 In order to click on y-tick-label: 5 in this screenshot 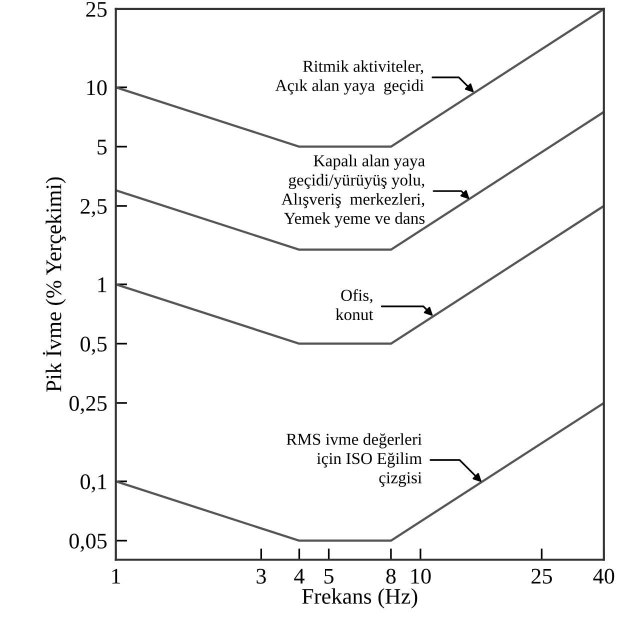, I will do `click(102, 147)`.